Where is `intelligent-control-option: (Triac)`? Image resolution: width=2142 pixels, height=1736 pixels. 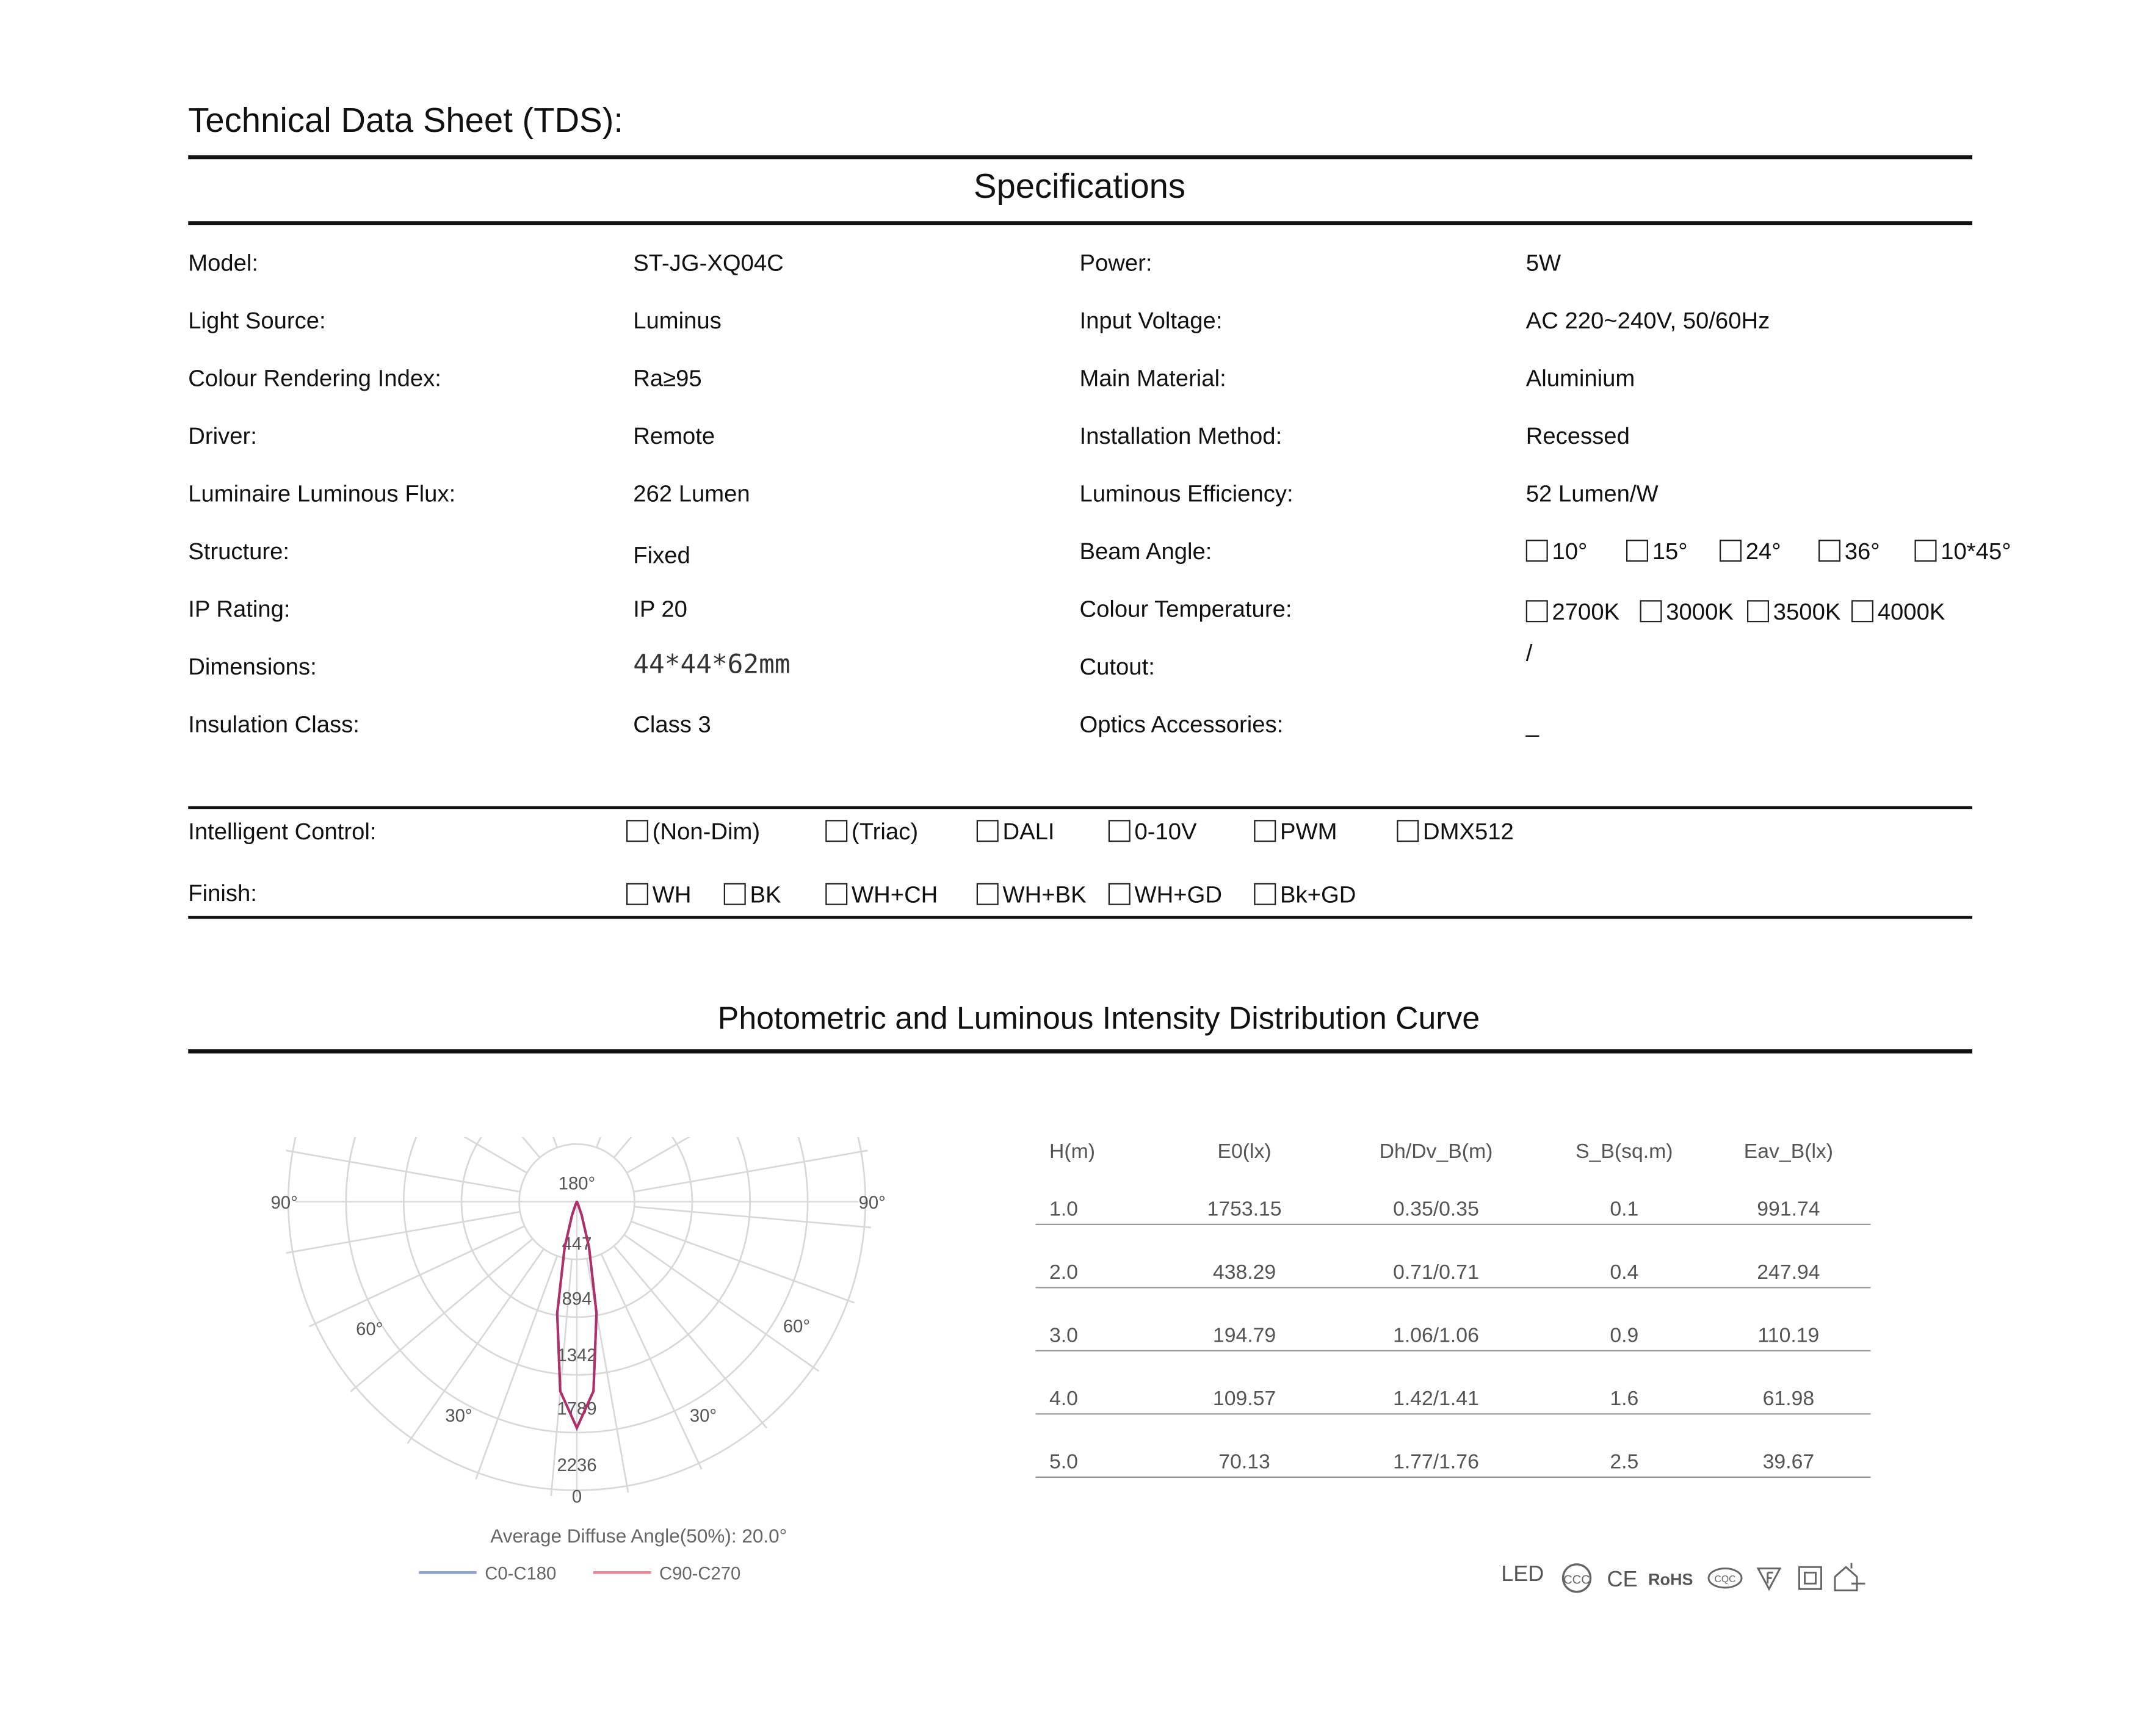 intelligent-control-option: (Triac) is located at coordinates (871, 833).